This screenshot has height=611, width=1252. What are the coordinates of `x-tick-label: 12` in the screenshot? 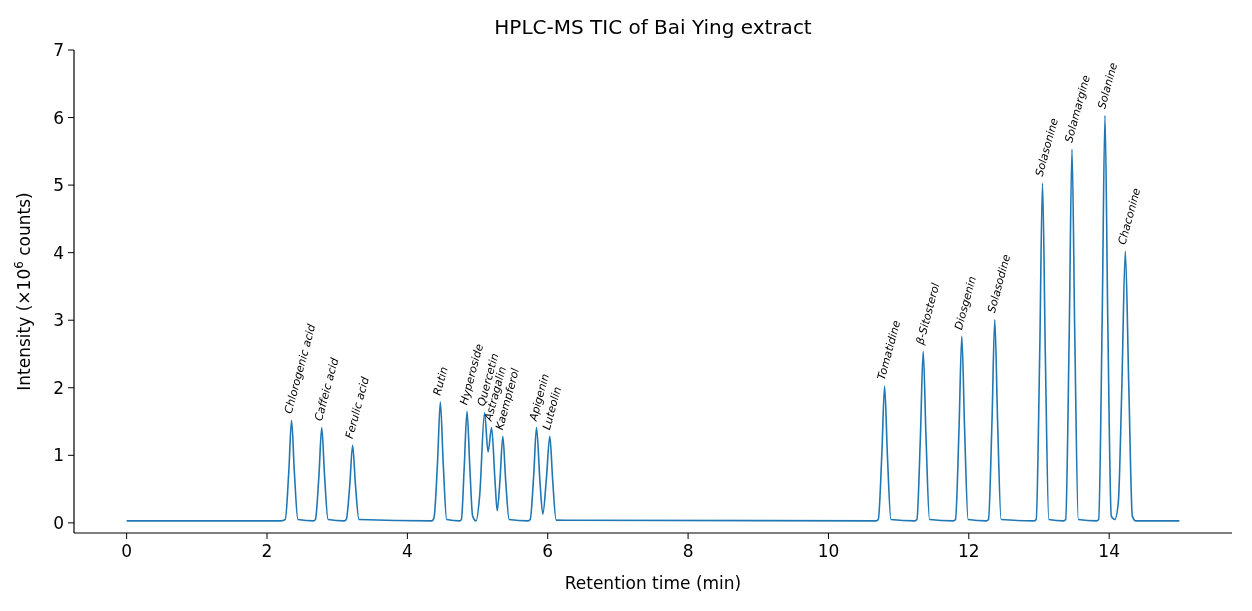 It's located at (969, 551).